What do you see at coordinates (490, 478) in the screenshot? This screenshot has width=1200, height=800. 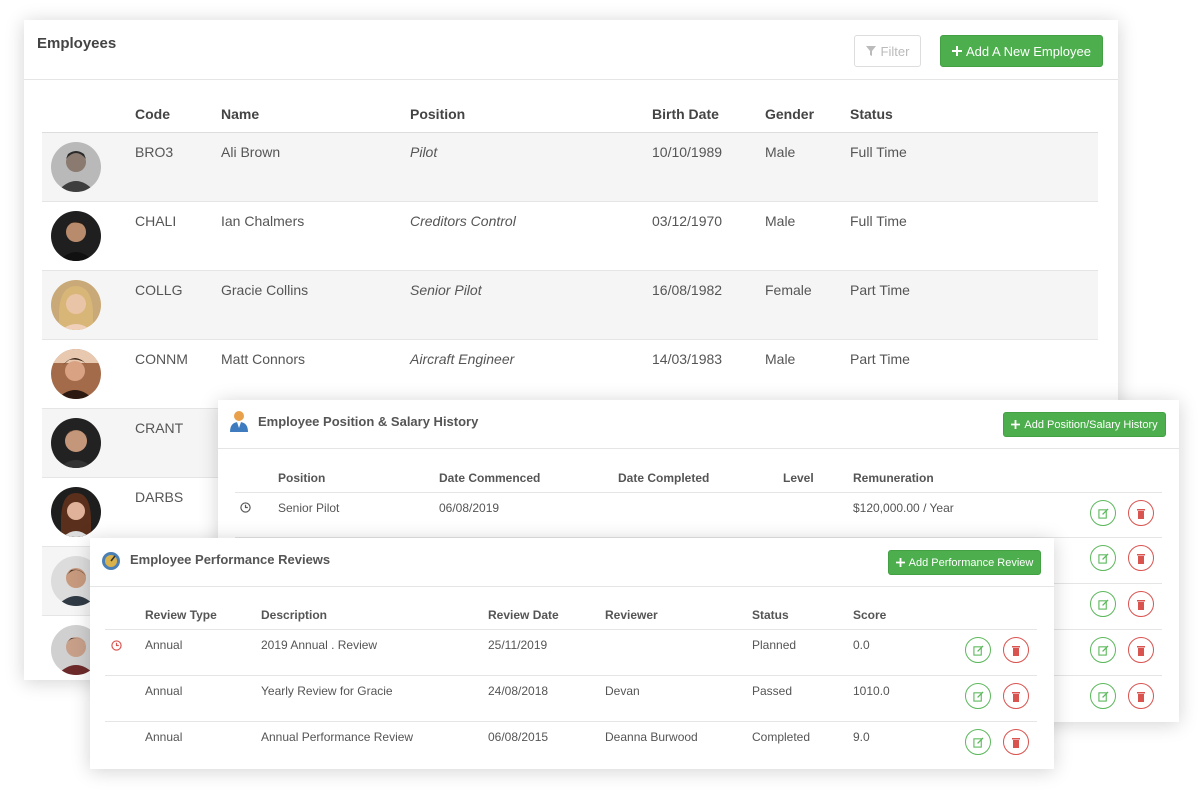 I see `column-header: Date Commenced` at bounding box center [490, 478].